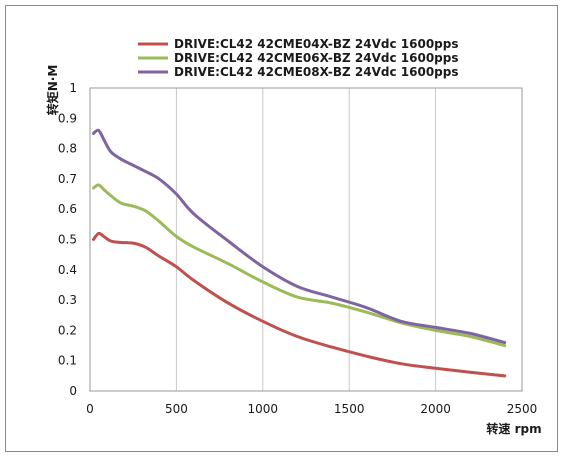  Describe the element at coordinates (67, 118) in the screenshot. I see `y-tick-label: 0.9` at that location.